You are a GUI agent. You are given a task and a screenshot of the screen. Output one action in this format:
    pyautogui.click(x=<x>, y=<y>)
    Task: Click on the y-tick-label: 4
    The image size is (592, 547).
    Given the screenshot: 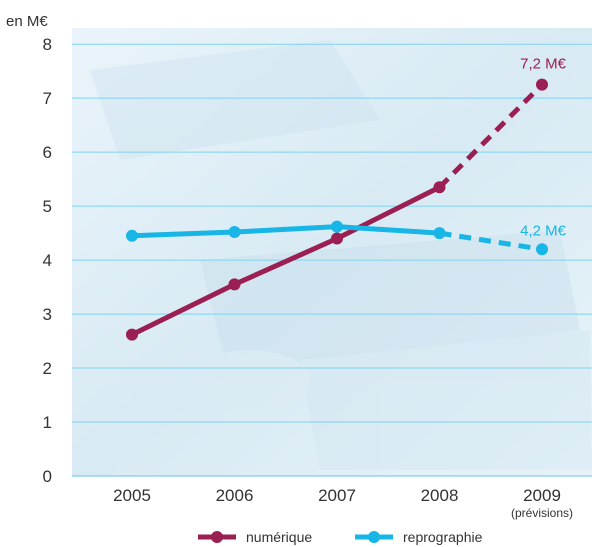 What is the action you would take?
    pyautogui.click(x=47, y=260)
    